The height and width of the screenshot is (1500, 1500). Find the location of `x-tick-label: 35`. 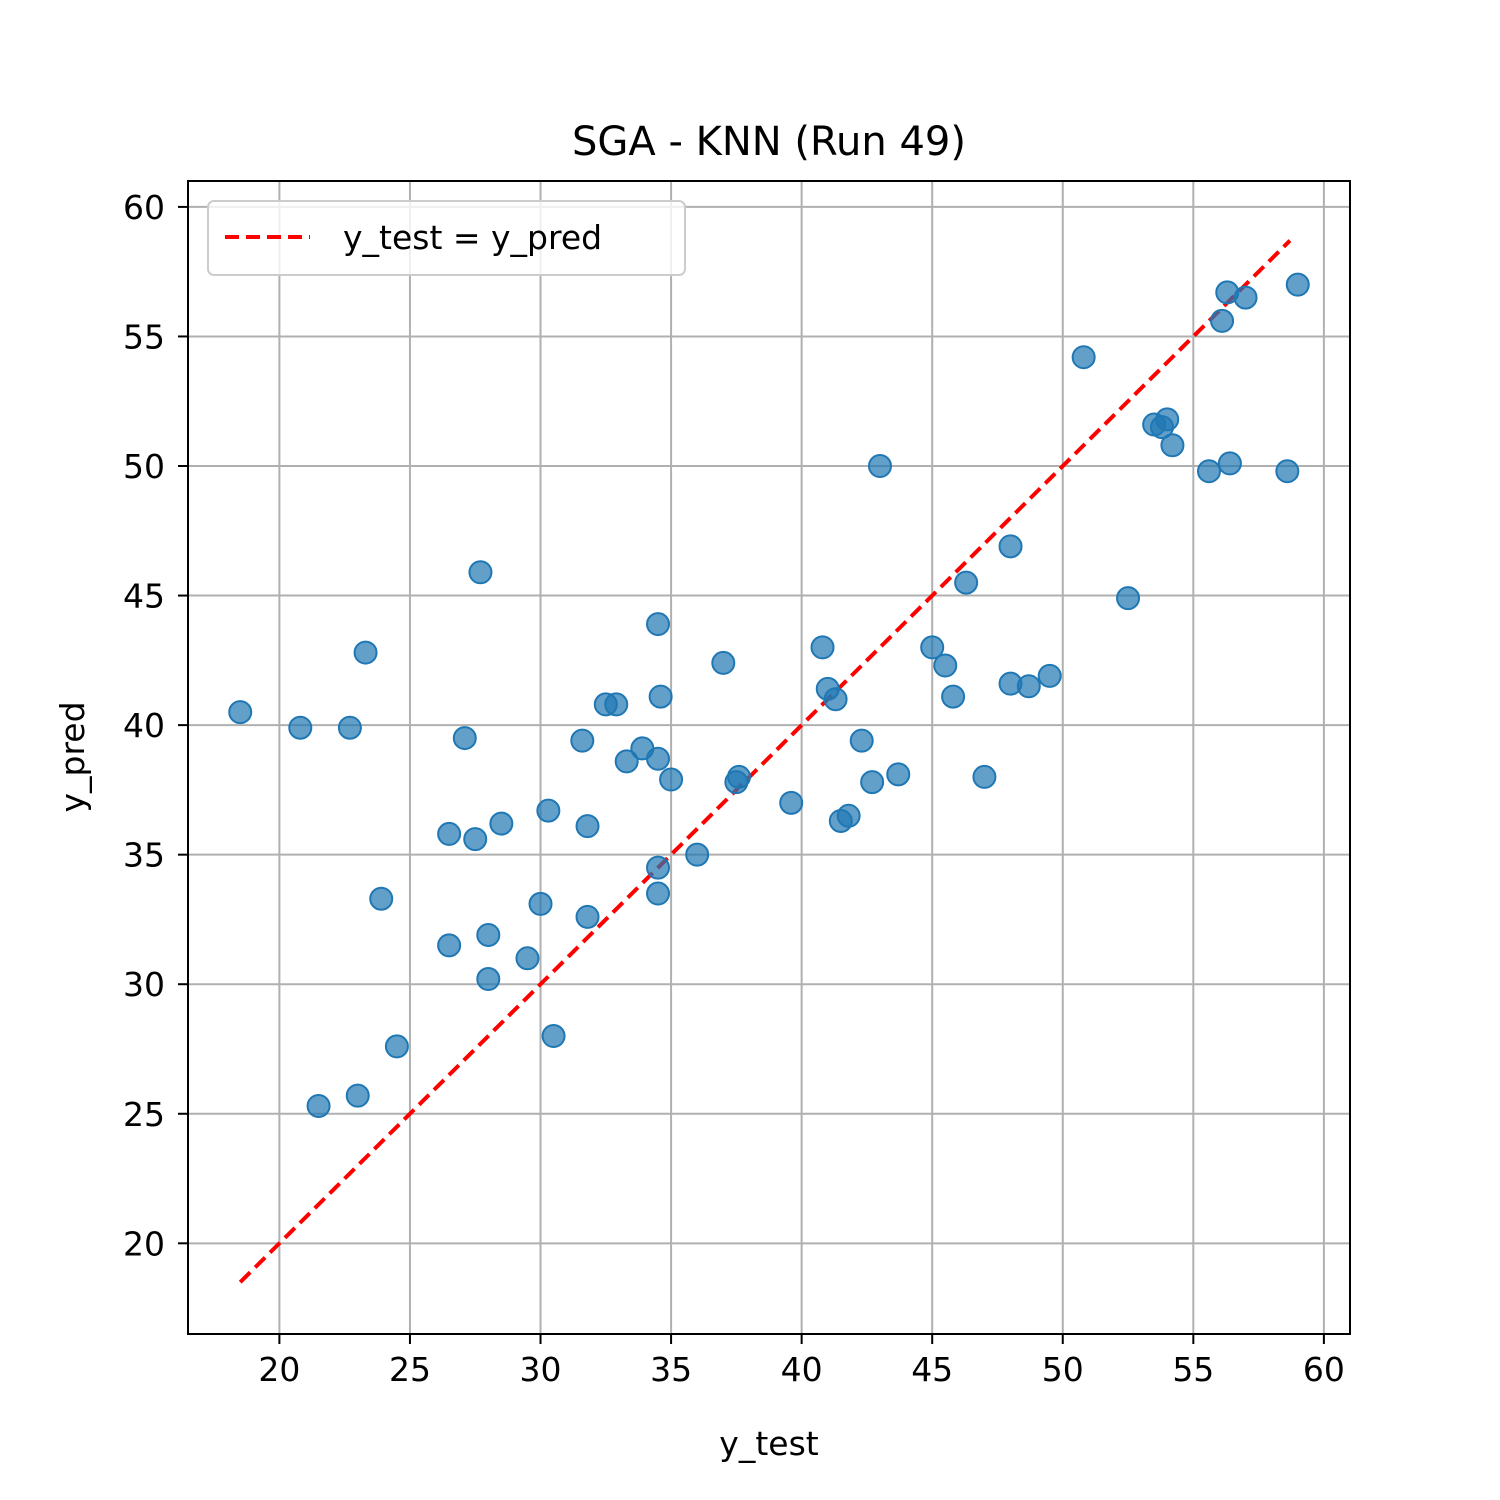

x-tick-label: 35 is located at coordinates (671, 1369).